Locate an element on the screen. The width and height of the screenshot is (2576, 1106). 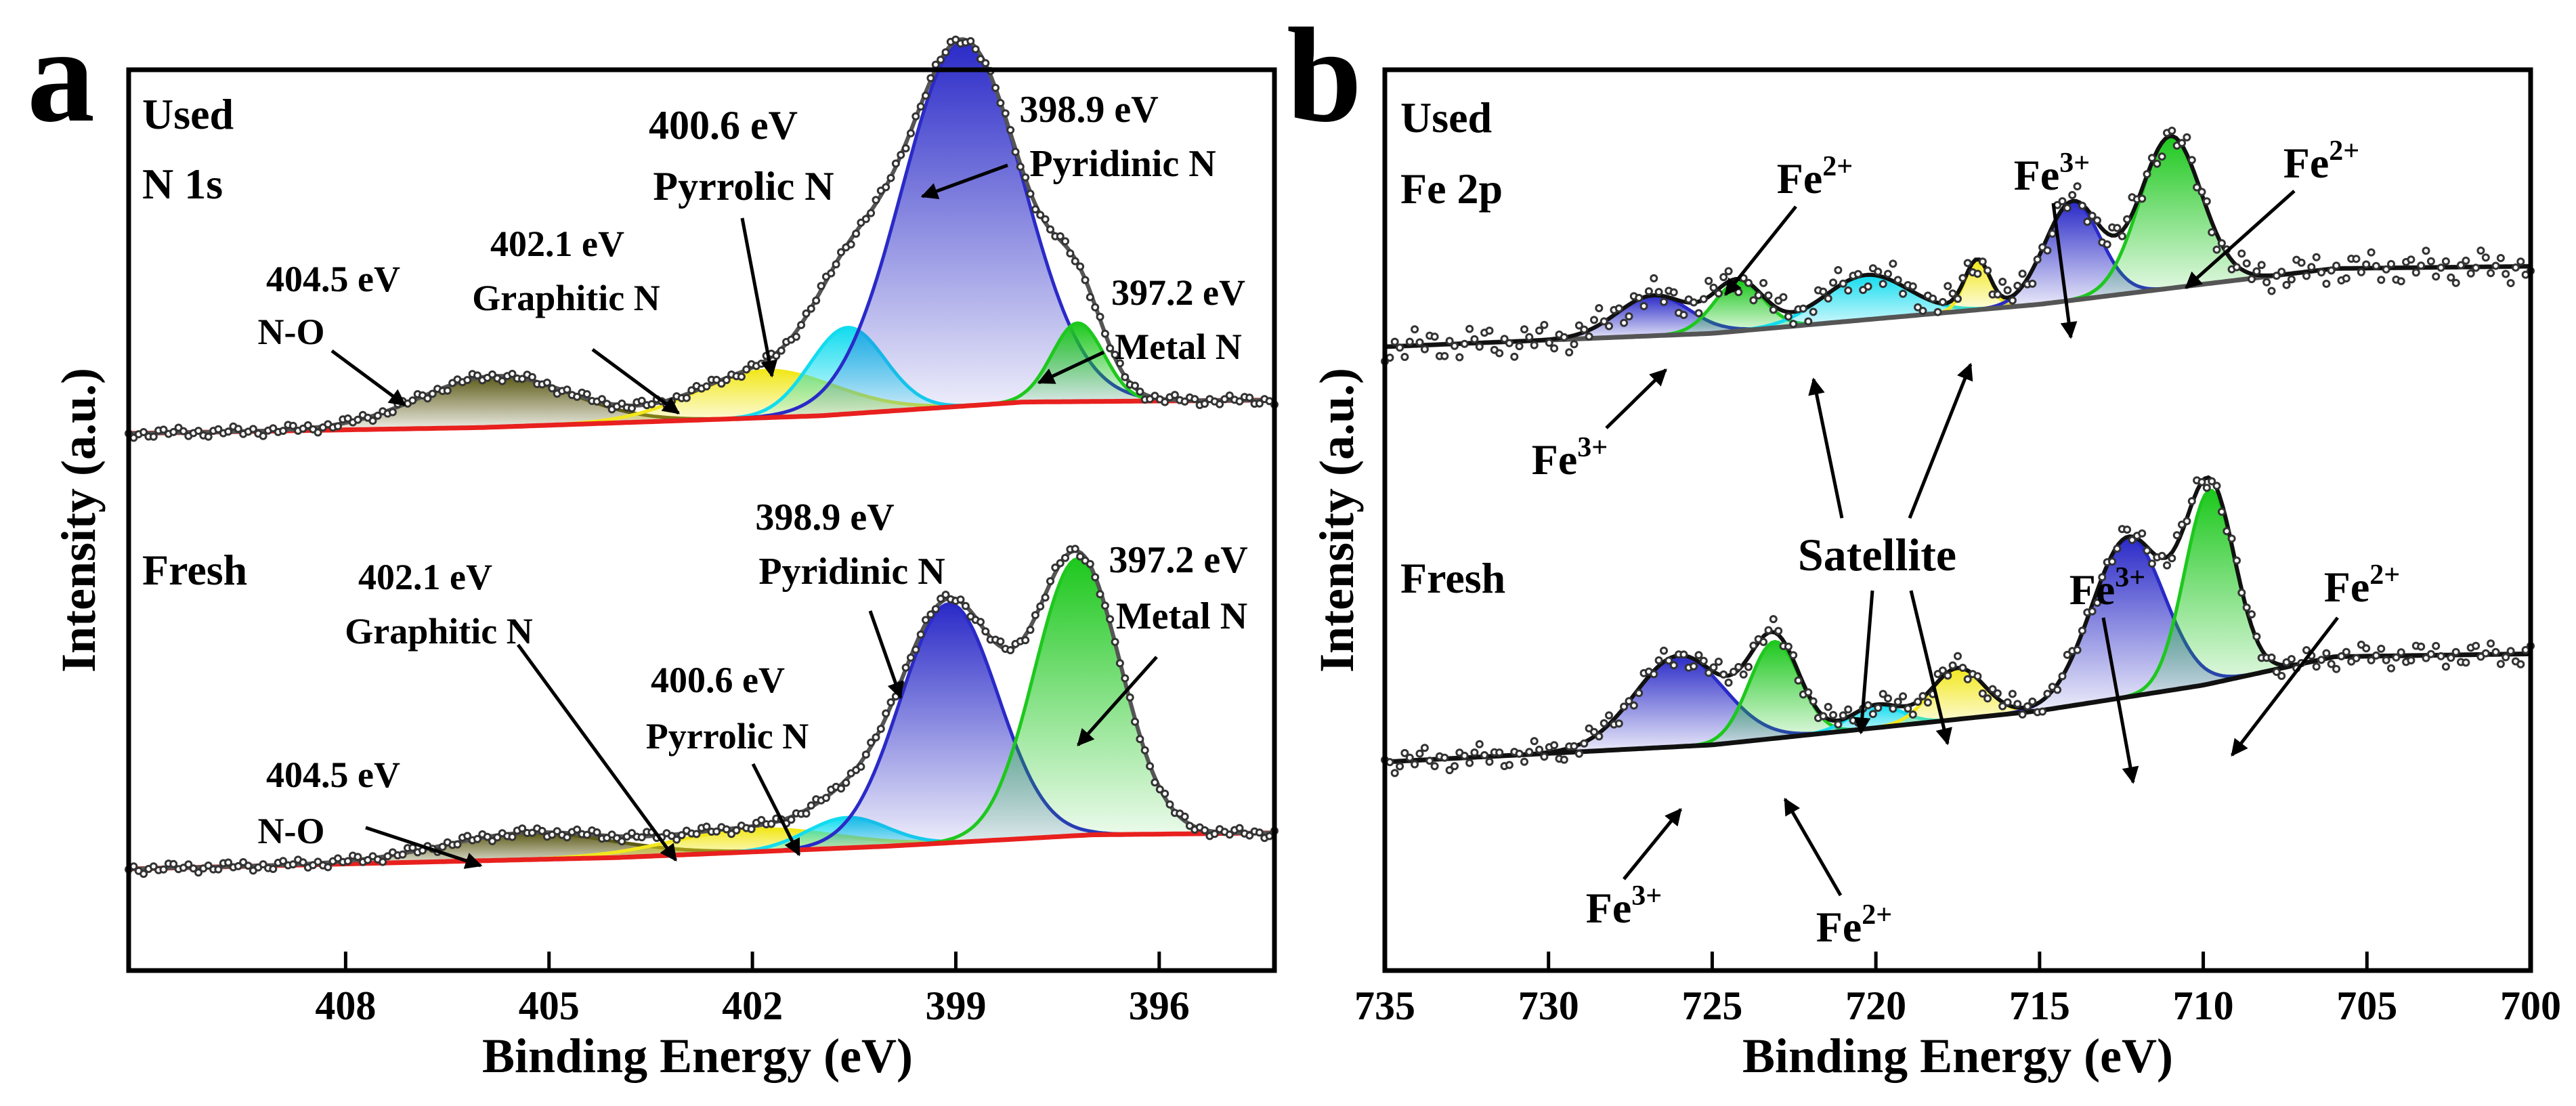
panel-a-n1s-label: N 1s is located at coordinates (182, 184).